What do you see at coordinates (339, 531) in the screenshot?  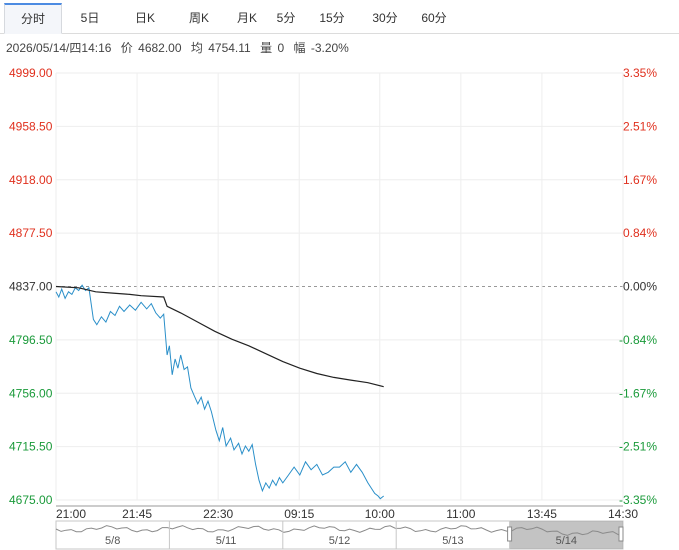 I see `navigator-thumbnail-line` at bounding box center [339, 531].